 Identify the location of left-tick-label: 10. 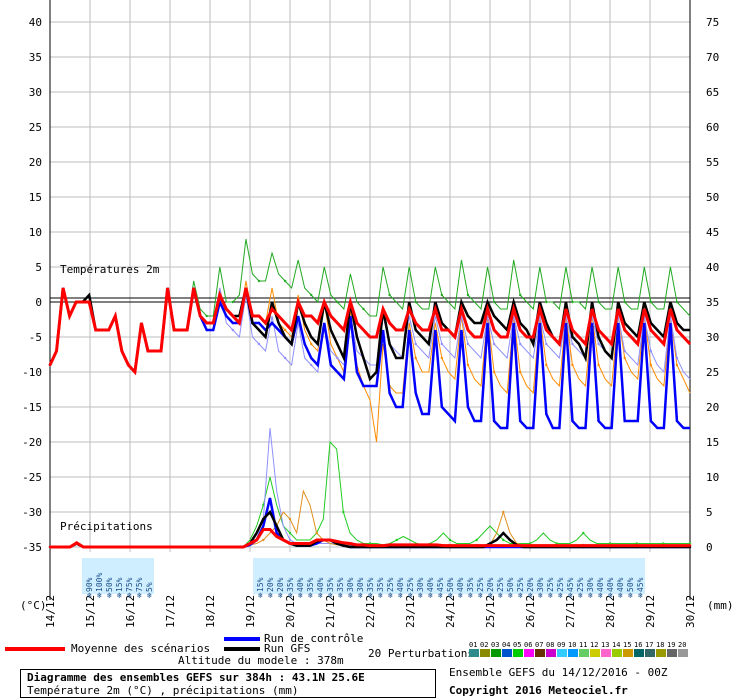
(35, 232).